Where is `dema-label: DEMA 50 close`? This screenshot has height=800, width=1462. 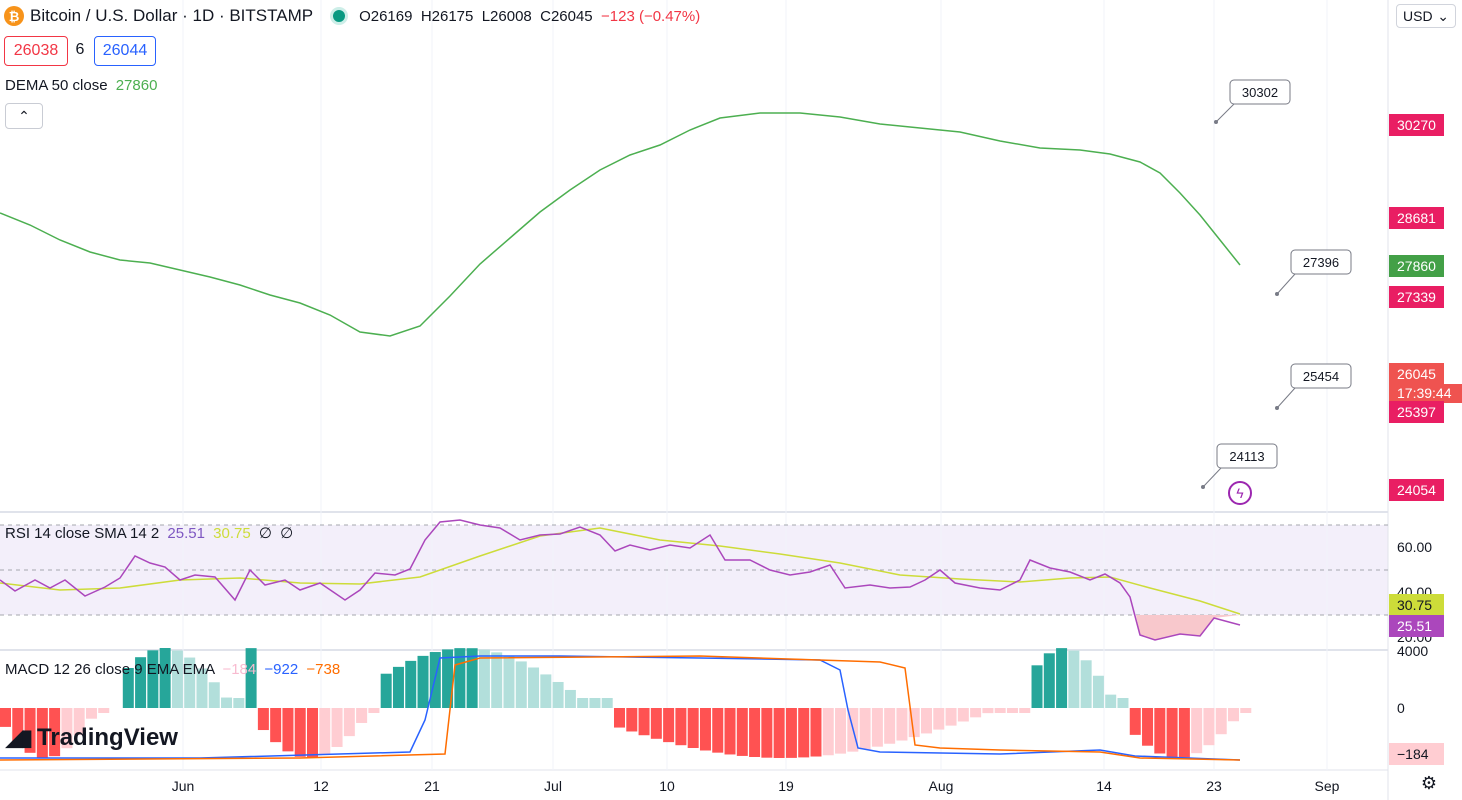
dema-label: DEMA 50 close is located at coordinates (56, 85).